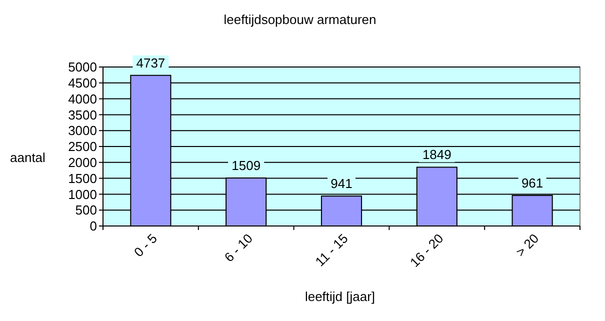 Image resolution: width=605 pixels, height=321 pixels. I want to click on x-tick-label: 0 - 5, so click(145, 245).